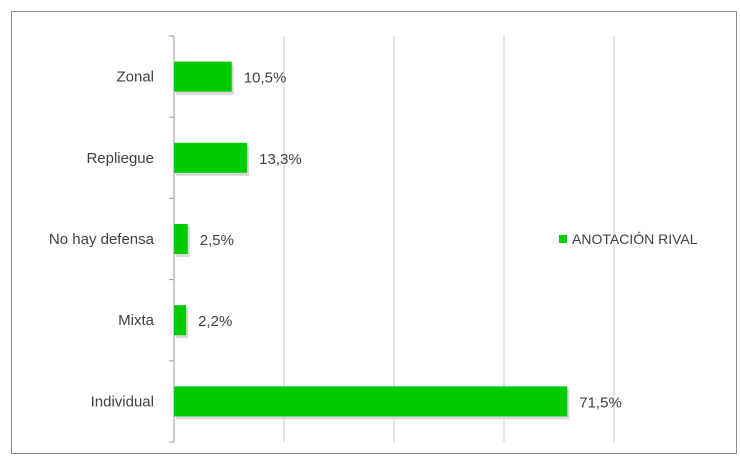 This screenshot has width=740, height=456. I want to click on data-label: 2,5%, so click(217, 240).